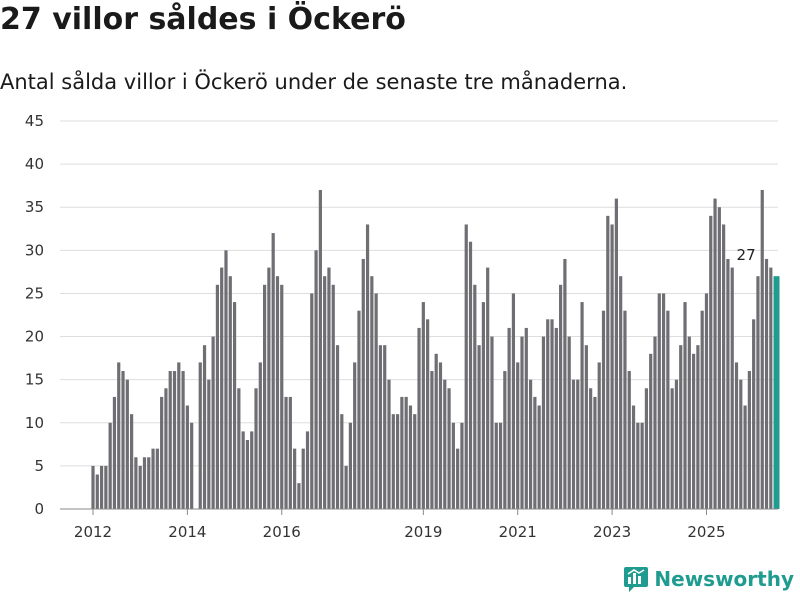 The image size is (800, 600). I want to click on y-tick-label: 30, so click(34, 250).